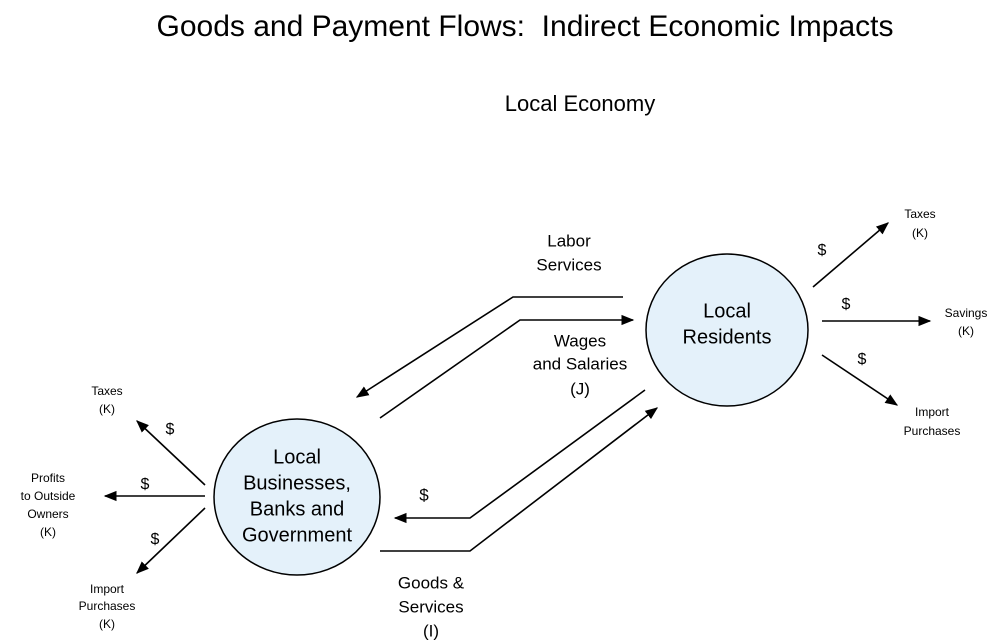 The height and width of the screenshot is (643, 995). What do you see at coordinates (297, 497) in the screenshot?
I see `businesses-node` at bounding box center [297, 497].